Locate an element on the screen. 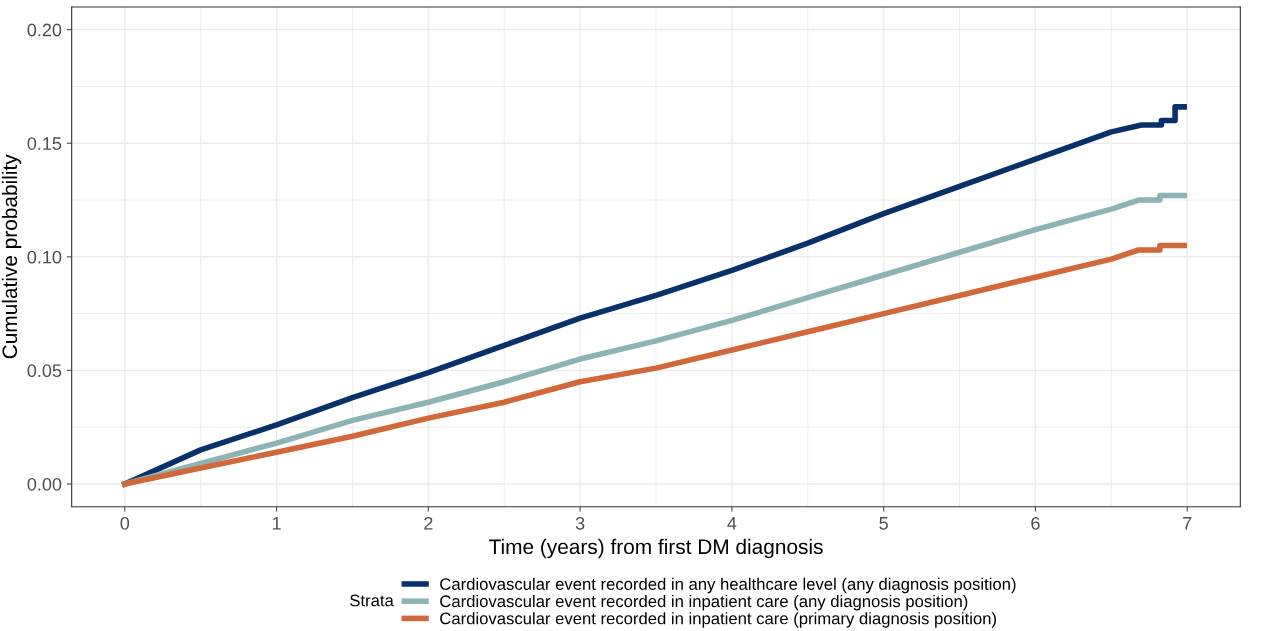  x-tick-label: 0 is located at coordinates (125, 523).